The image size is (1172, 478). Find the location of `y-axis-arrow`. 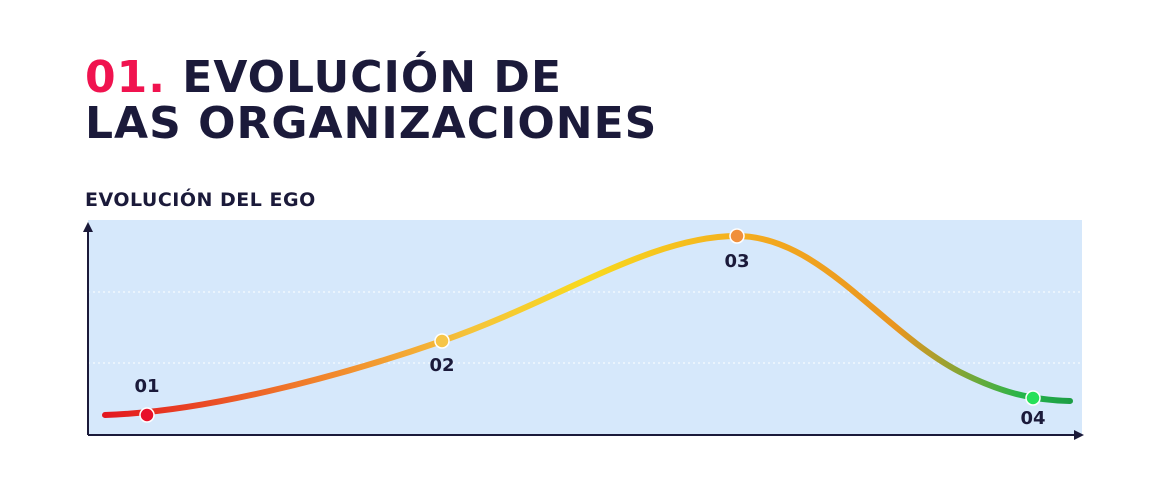

y-axis-arrow is located at coordinates (88, 227).